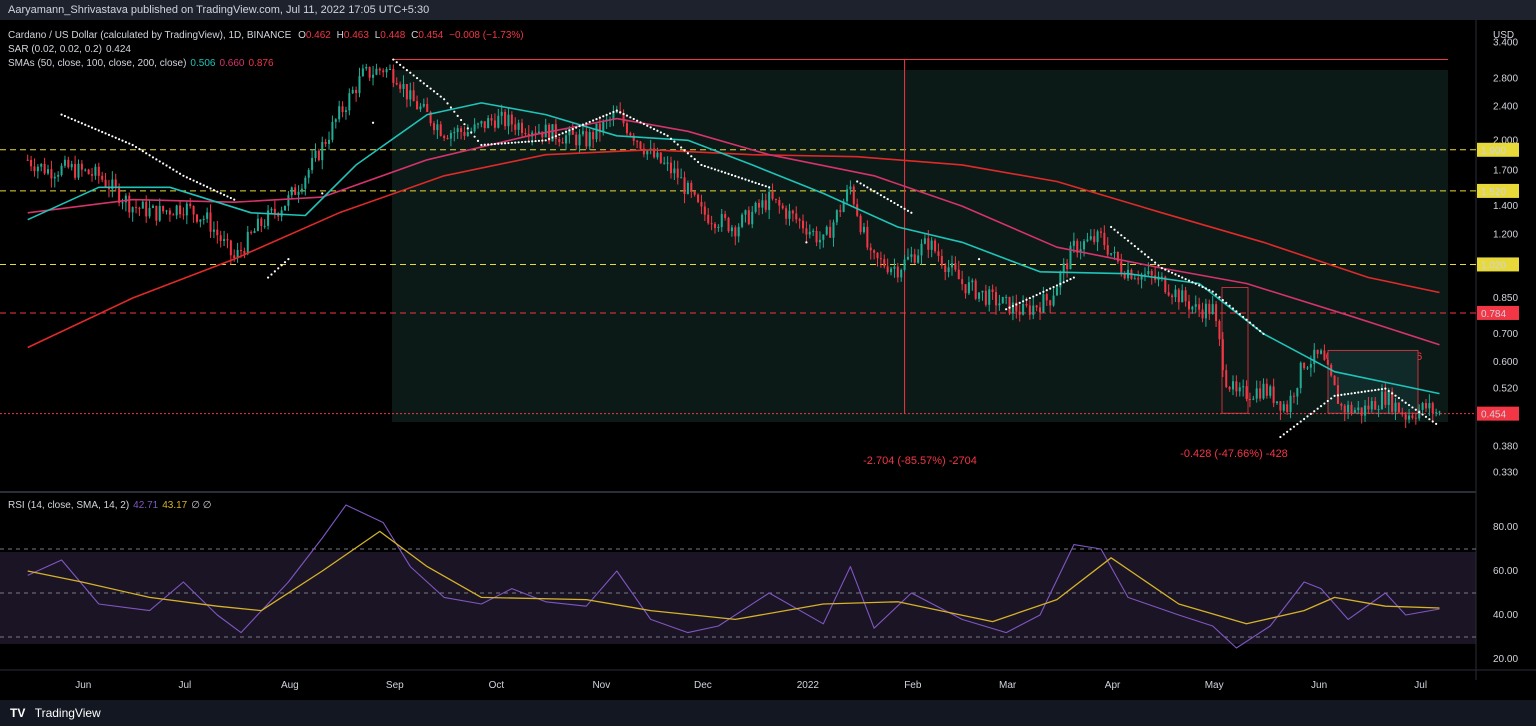  I want to click on legend-rsi: RSI (14, close, SMA, 14, 2) 42.71 43.17 ∅ ∅, so click(109, 505).